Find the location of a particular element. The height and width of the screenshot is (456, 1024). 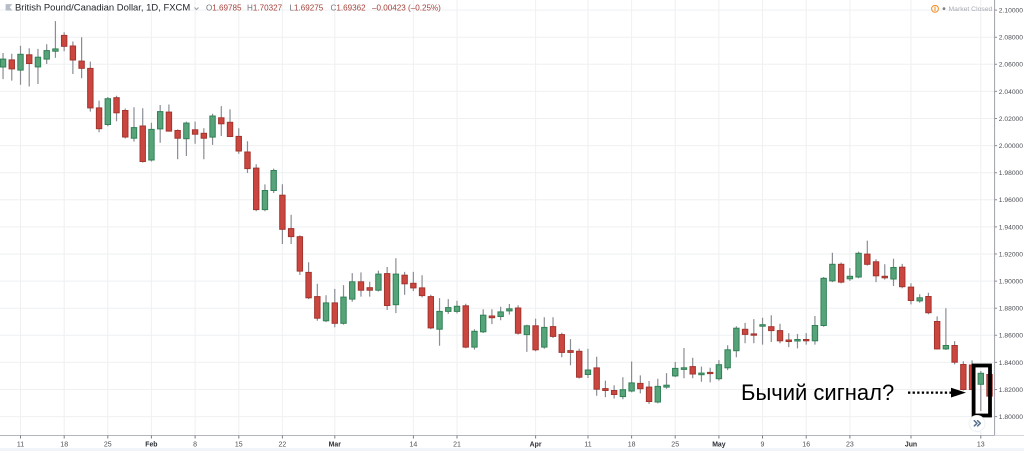

svg-text:British Pound/Canadian Dollar,: British Pound/Canadian Dollar, 1D, FXCM is located at coordinates (102, 8).